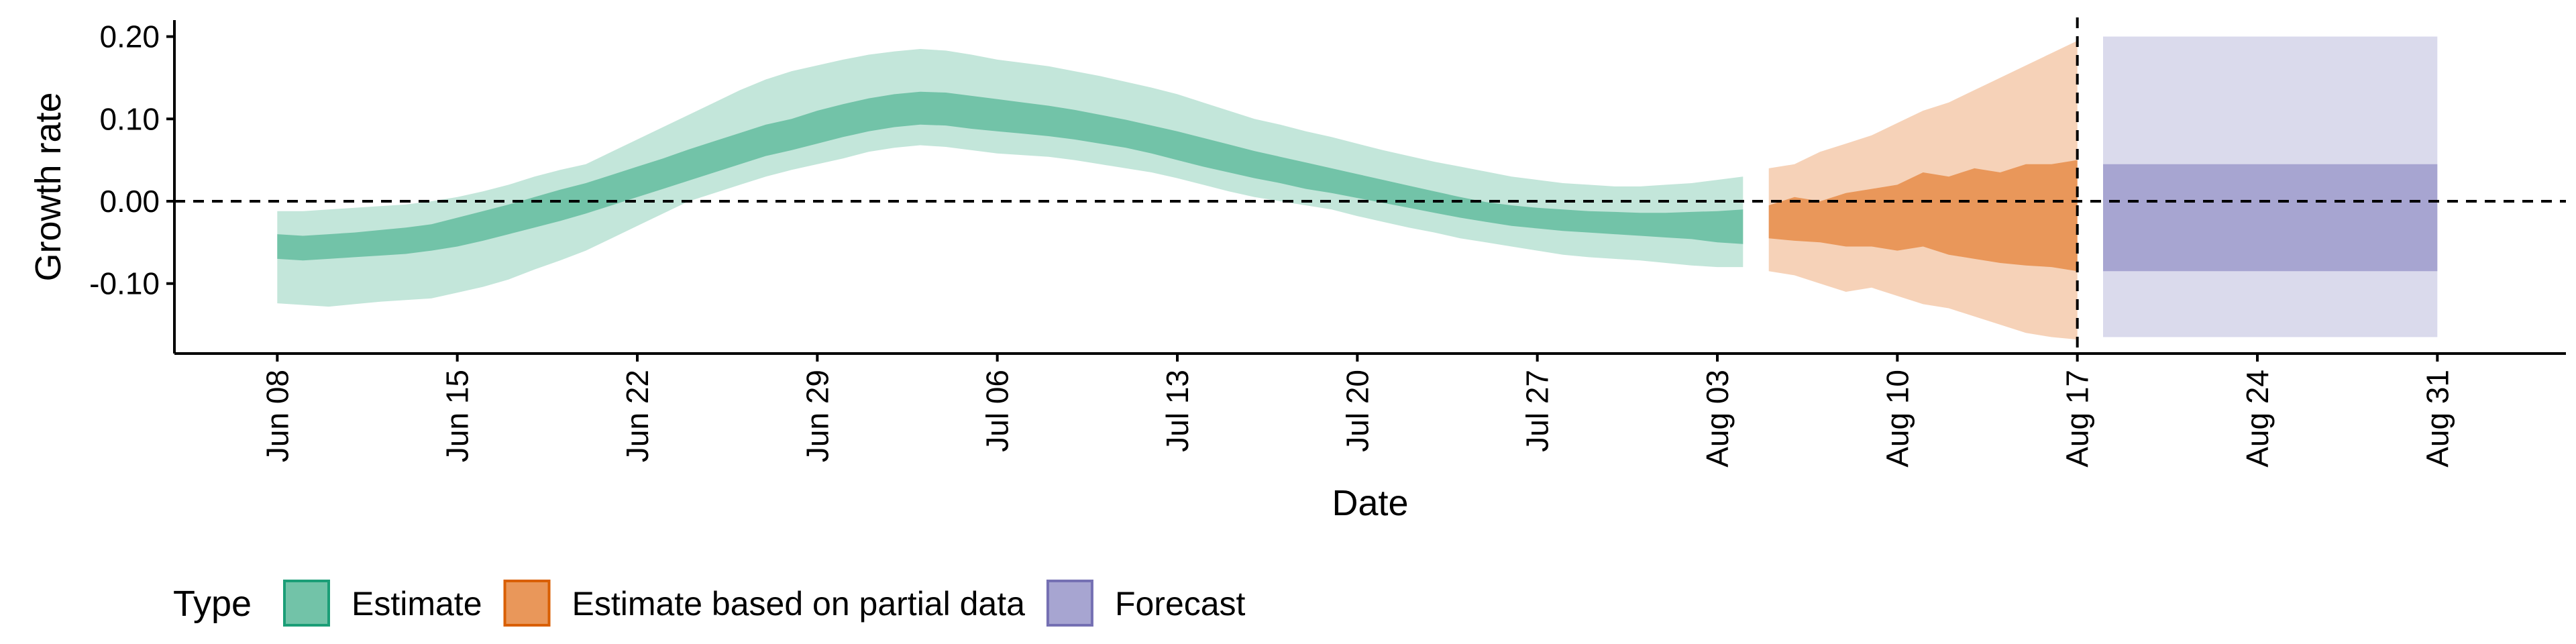 The height and width of the screenshot is (644, 2576). What do you see at coordinates (1923, 216) in the screenshot?
I see `estimate-based-on-partial-data-50-band` at bounding box center [1923, 216].